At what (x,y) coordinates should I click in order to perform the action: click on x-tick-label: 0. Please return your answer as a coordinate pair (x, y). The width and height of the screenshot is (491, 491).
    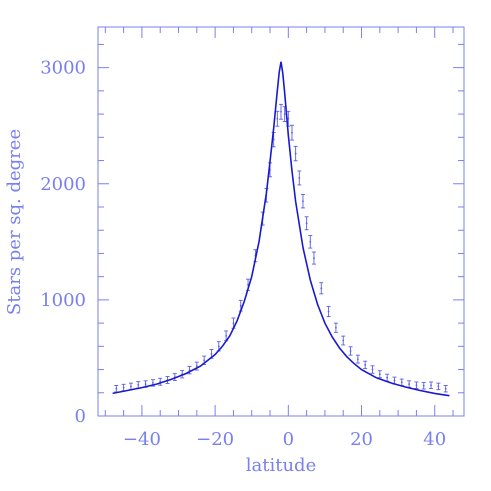
    Looking at the image, I should click on (288, 439).